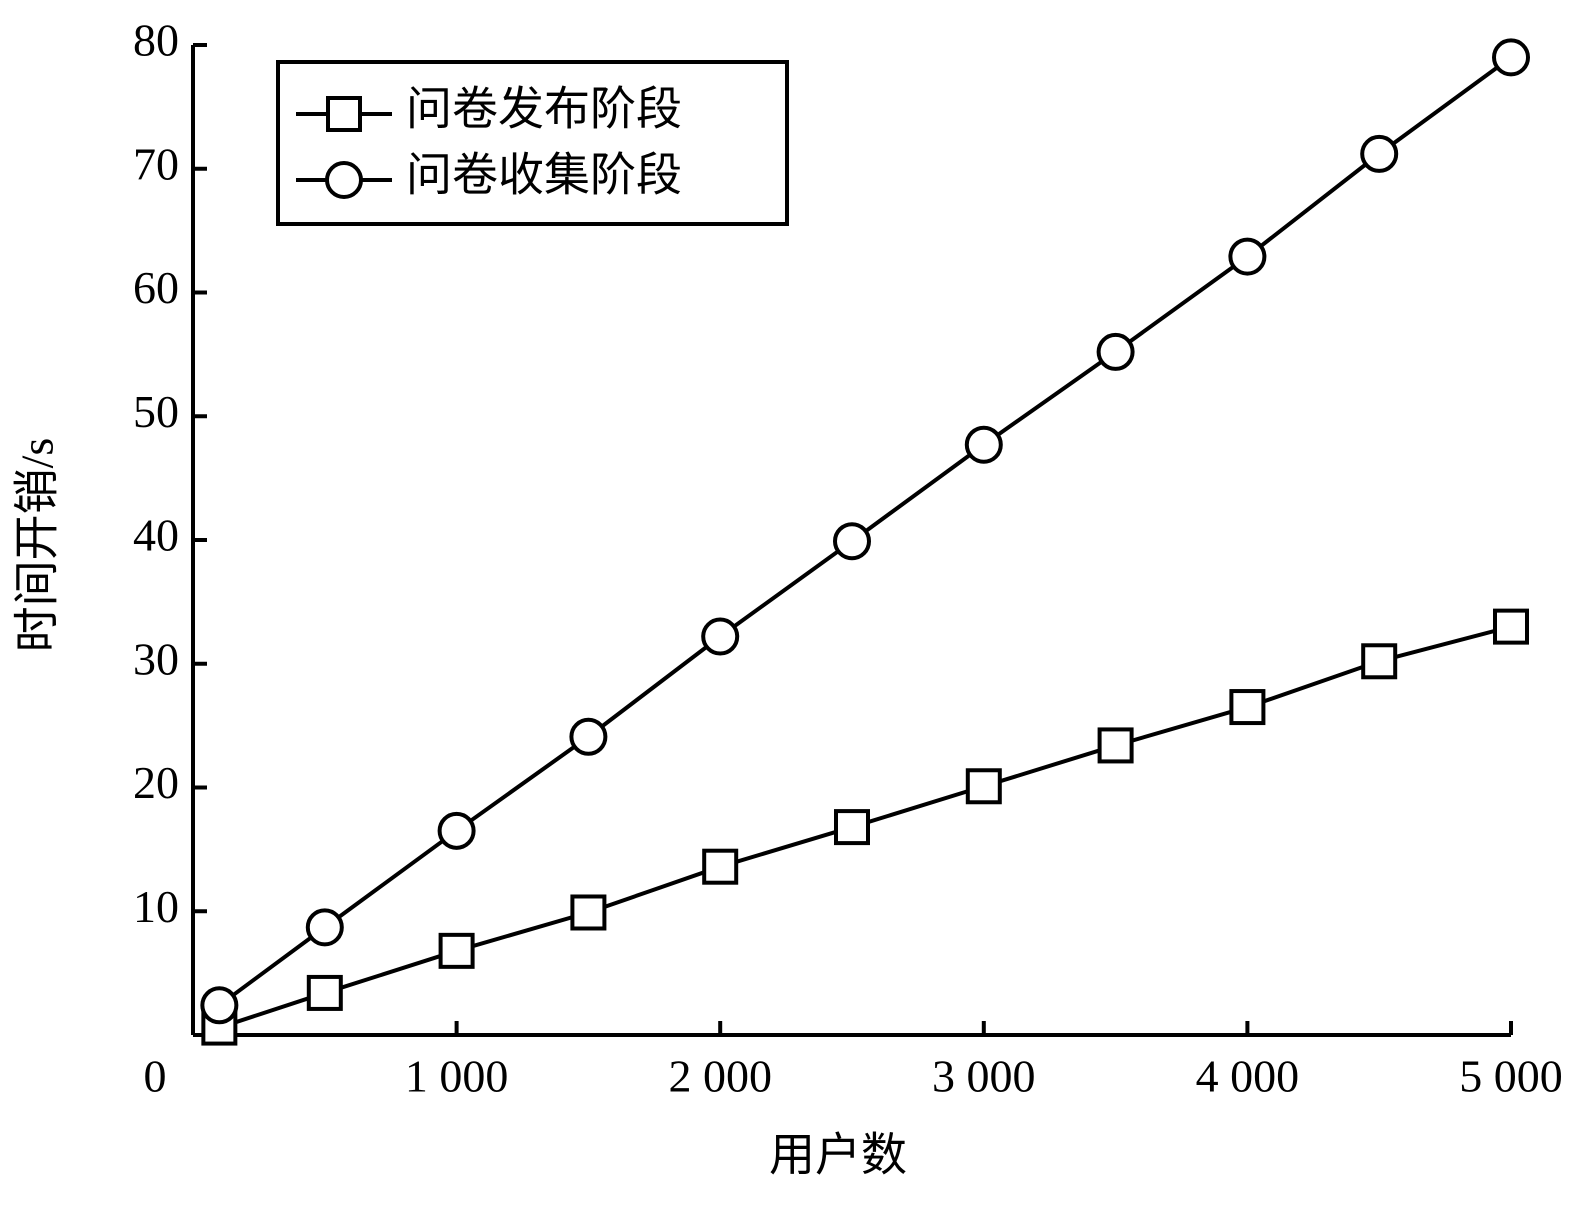  Describe the element at coordinates (156, 287) in the screenshot. I see `y-tick-label: 60` at that location.